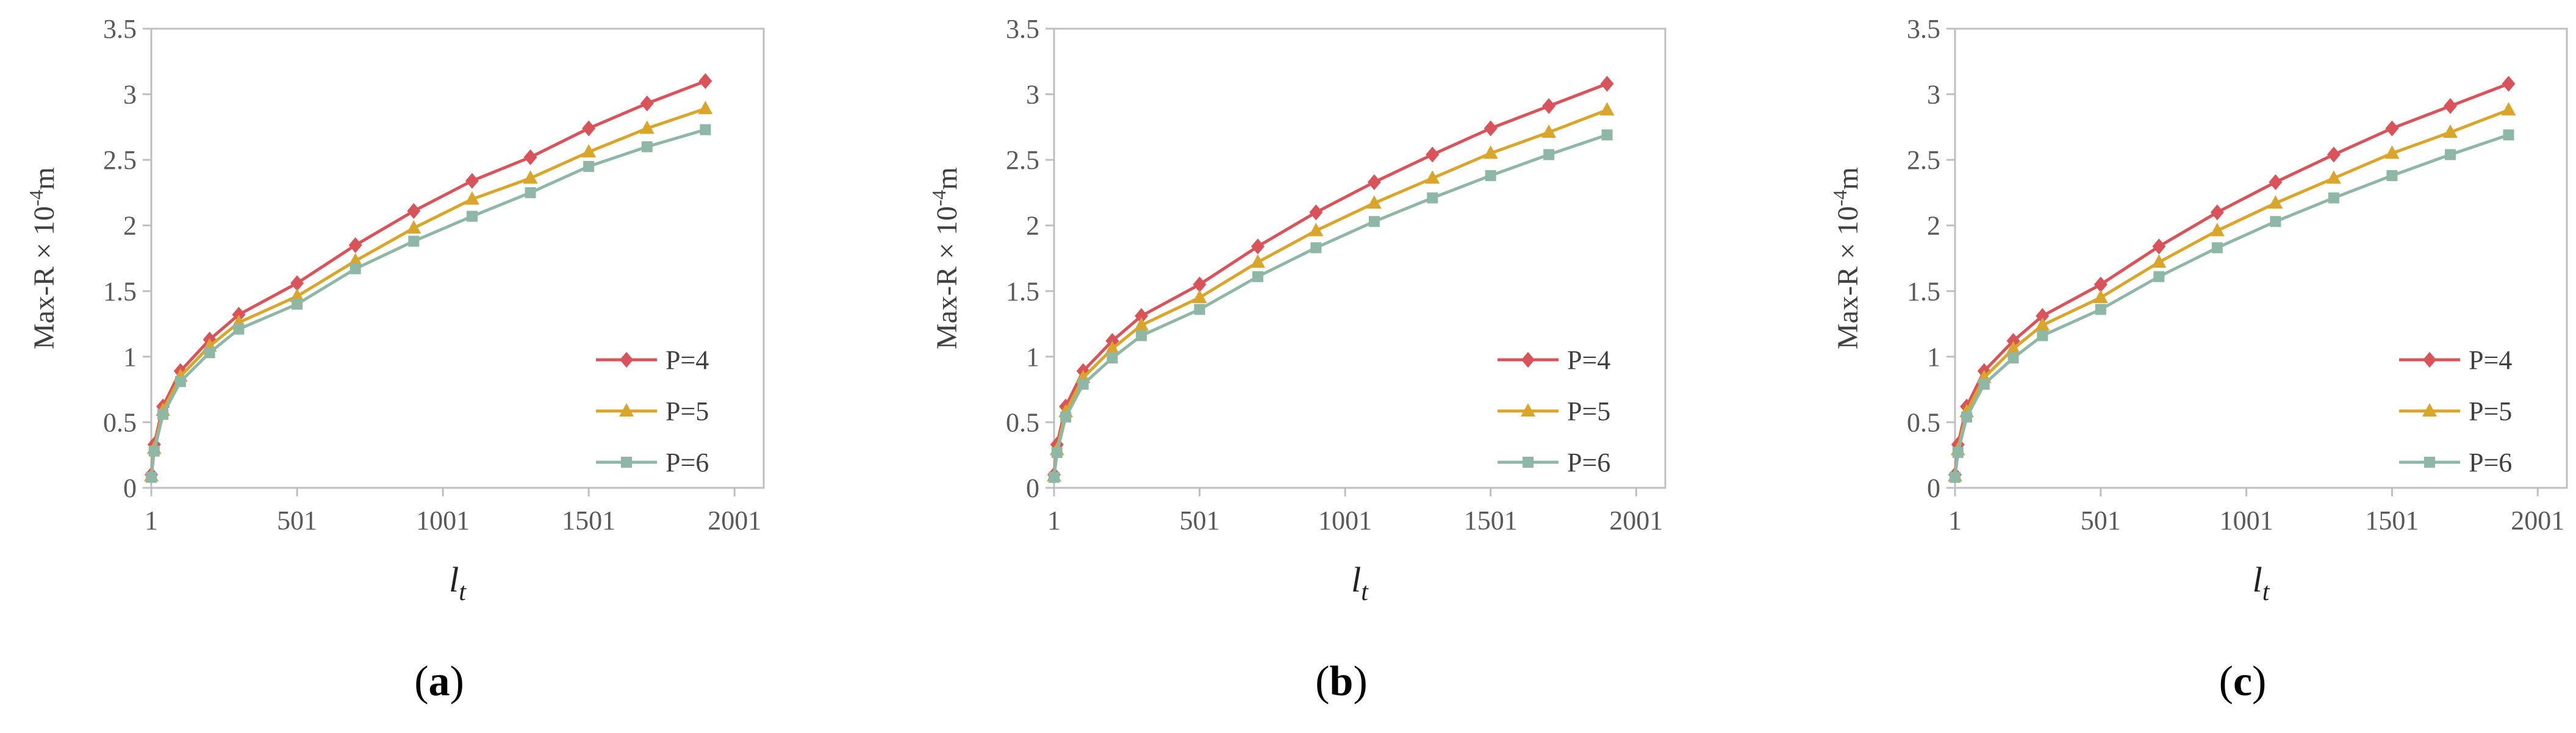 The width and height of the screenshot is (2576, 733). Describe the element at coordinates (130, 226) in the screenshot. I see `y-tick-label: 2` at that location.